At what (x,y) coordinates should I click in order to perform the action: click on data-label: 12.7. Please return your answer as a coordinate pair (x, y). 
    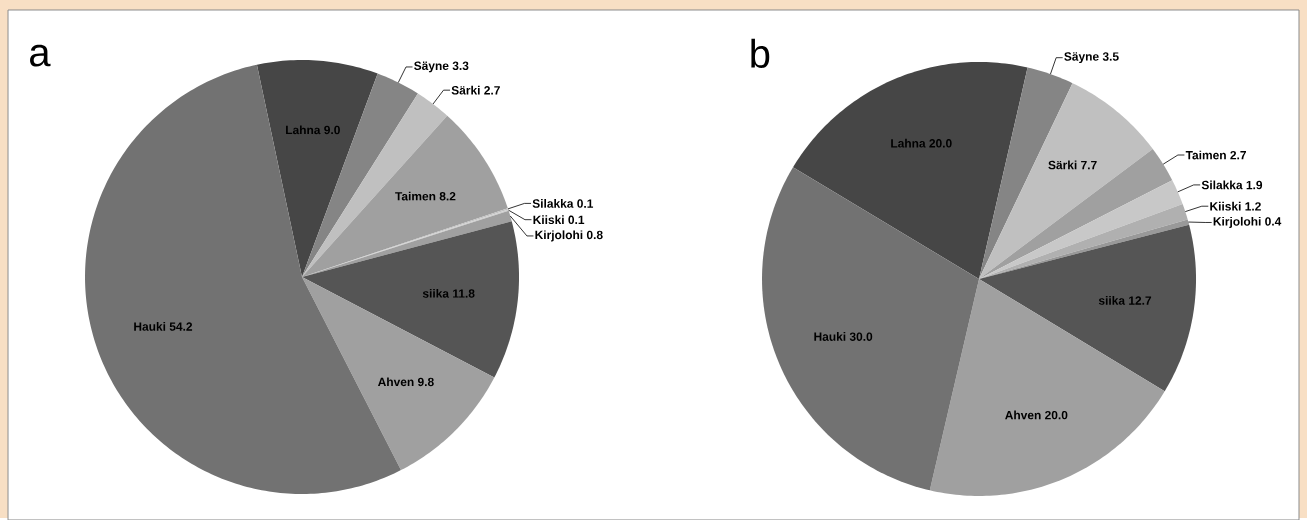
    Looking at the image, I should click on (1140, 300).